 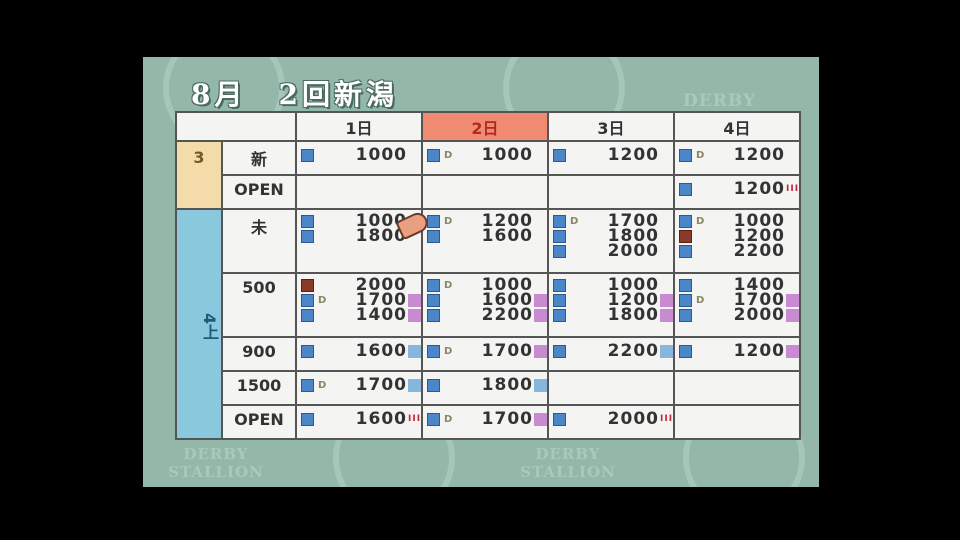 I want to click on table-row: OPEN 1600 III D 1700 2000 III, so click(x=488, y=422).